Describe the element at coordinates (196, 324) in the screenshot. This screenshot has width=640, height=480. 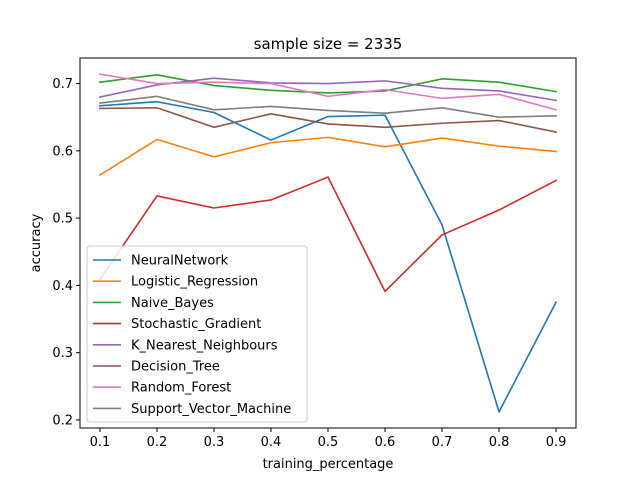
I see `legend-label: Stochastic_Gradient` at that location.